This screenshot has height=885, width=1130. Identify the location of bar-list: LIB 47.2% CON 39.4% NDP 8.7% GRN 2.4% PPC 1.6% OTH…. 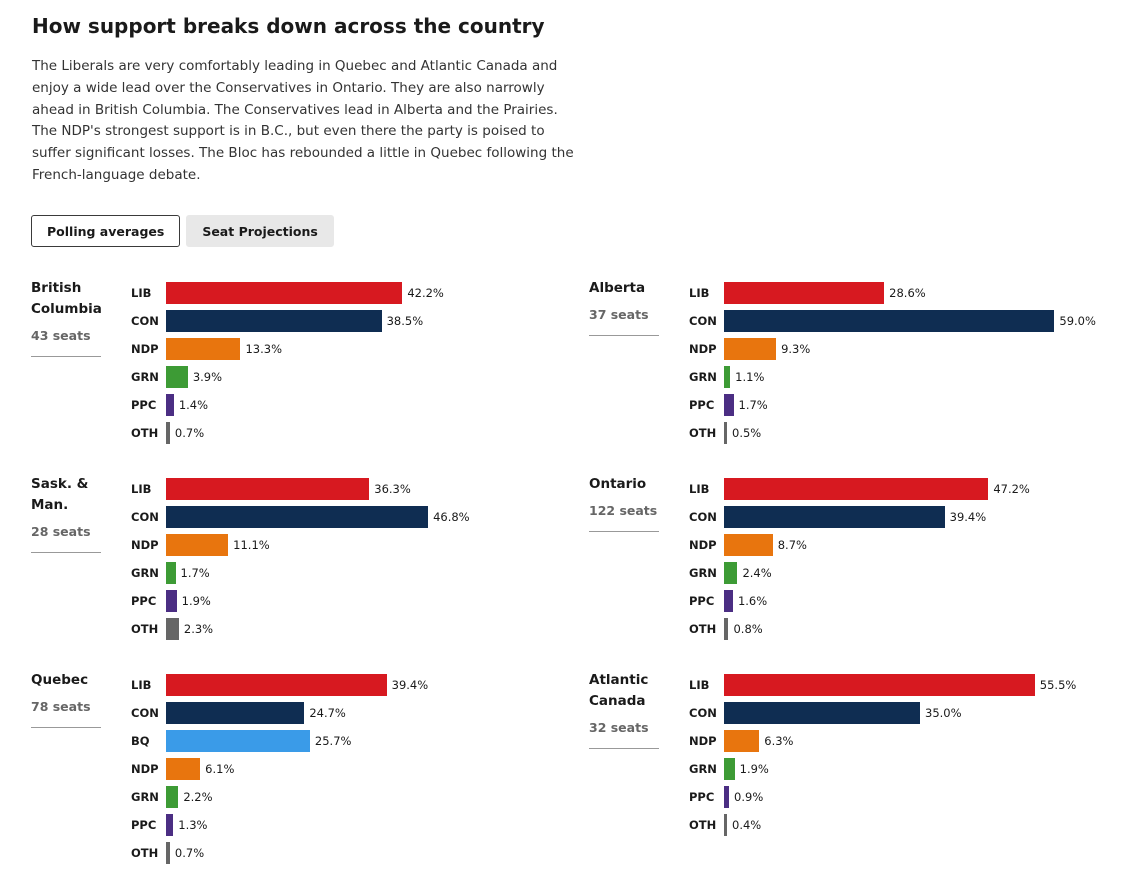
(859, 559).